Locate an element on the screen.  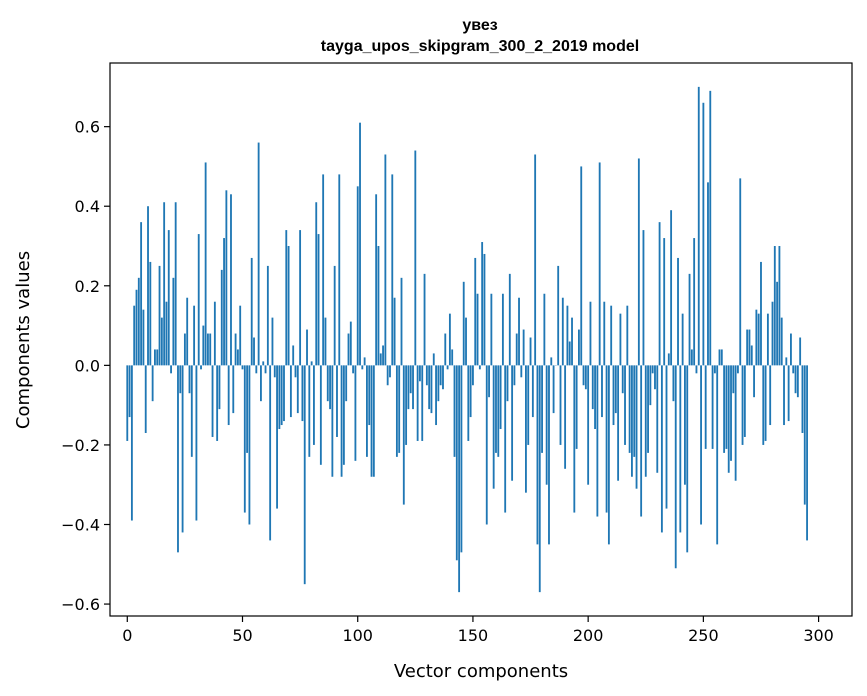
x-tick-label: 0 is located at coordinates (127, 635).